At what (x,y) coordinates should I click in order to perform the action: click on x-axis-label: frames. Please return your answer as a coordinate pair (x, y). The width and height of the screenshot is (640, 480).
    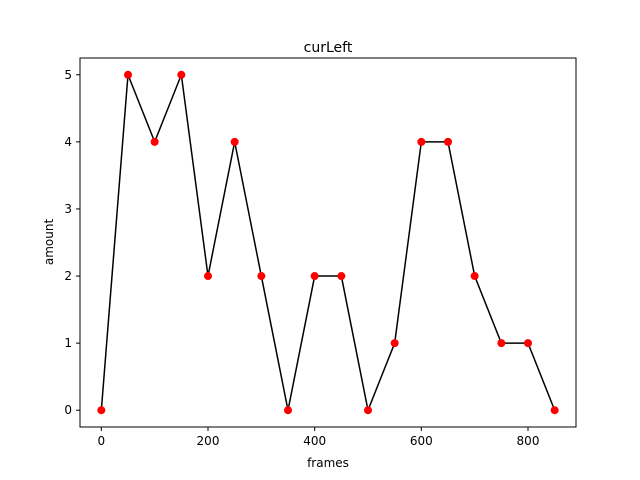
    Looking at the image, I should click on (328, 463).